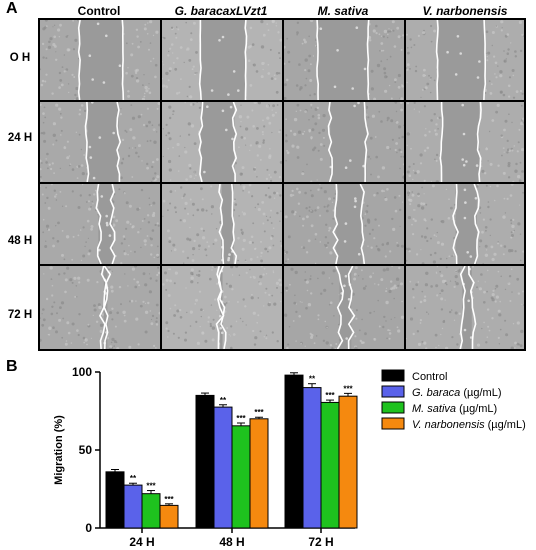 This screenshot has width=536, height=550. Describe the element at coordinates (12, 366) in the screenshot. I see `panel-b-letter: B` at that location.